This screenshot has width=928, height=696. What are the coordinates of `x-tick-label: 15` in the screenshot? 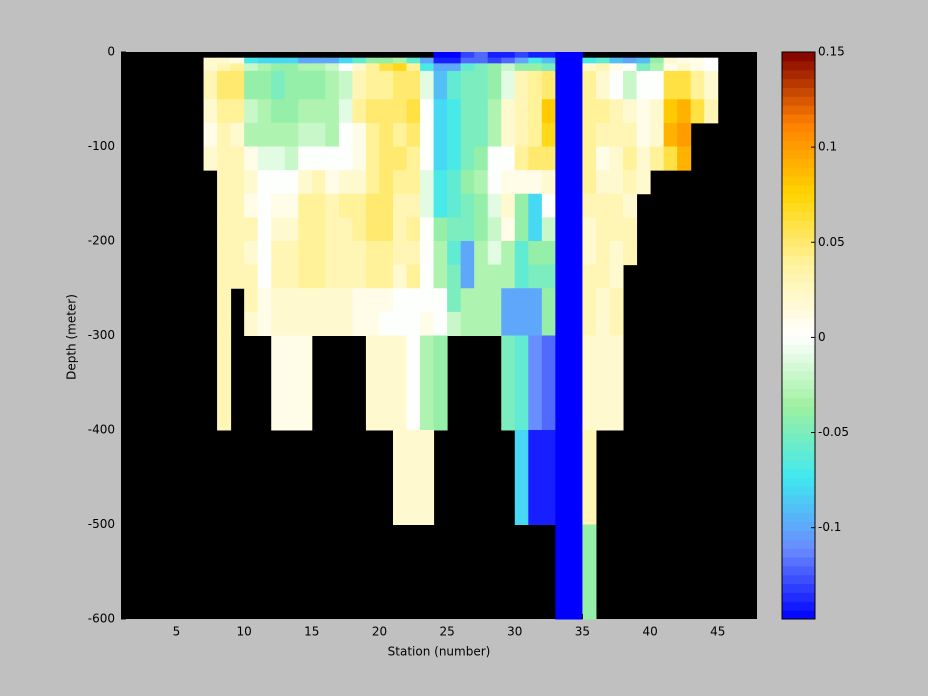 It's located at (311, 632).